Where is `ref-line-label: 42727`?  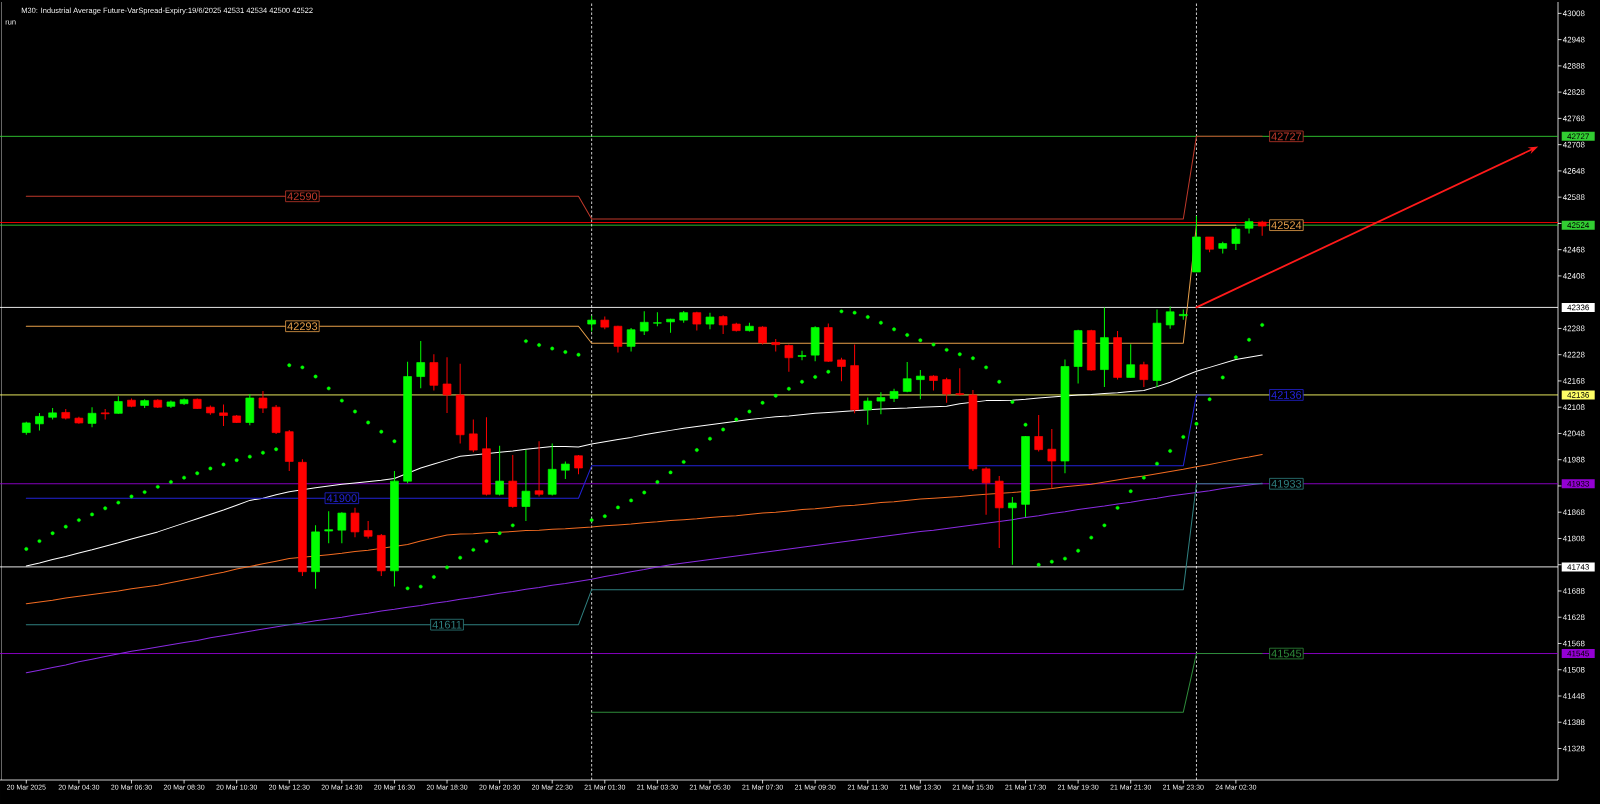 ref-line-label: 42727 is located at coordinates (1578, 136).